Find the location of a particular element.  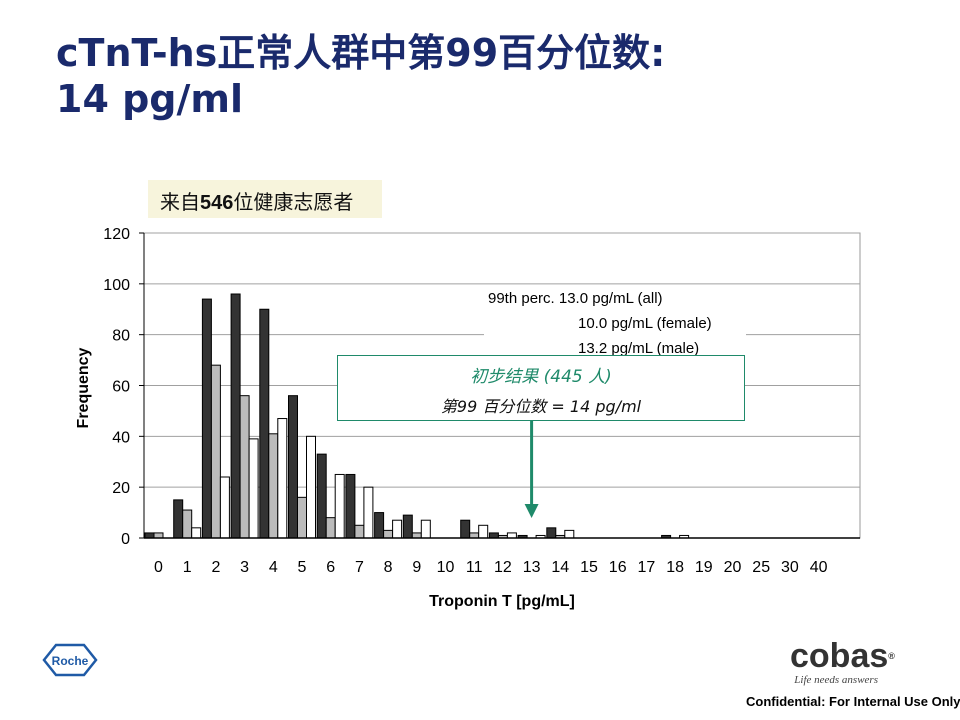

source-suffix: 位健康志愿者 is located at coordinates (293, 202).